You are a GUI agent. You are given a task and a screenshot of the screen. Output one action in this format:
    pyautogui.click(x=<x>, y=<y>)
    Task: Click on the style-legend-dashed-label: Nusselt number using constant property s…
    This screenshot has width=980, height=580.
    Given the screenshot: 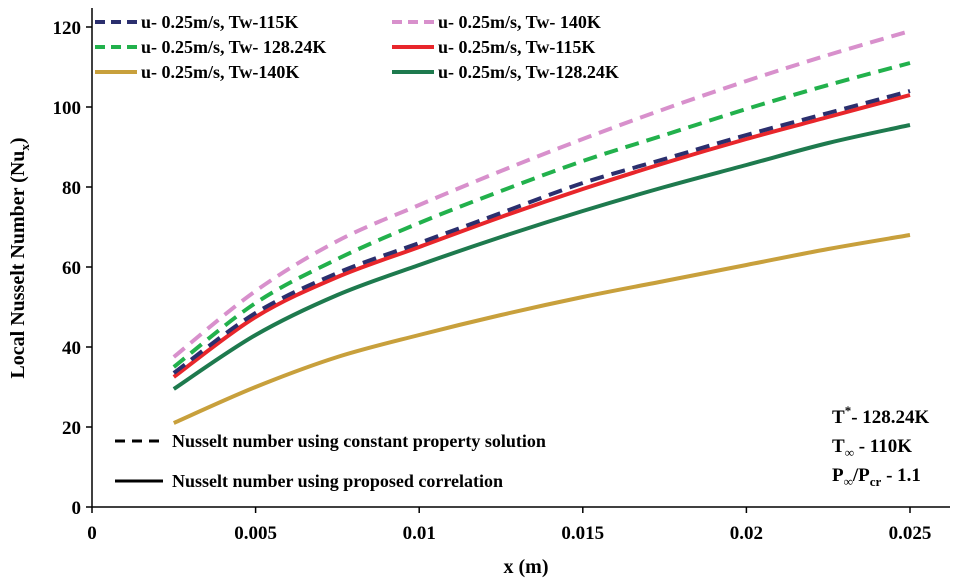 What is the action you would take?
    pyautogui.click(x=359, y=441)
    